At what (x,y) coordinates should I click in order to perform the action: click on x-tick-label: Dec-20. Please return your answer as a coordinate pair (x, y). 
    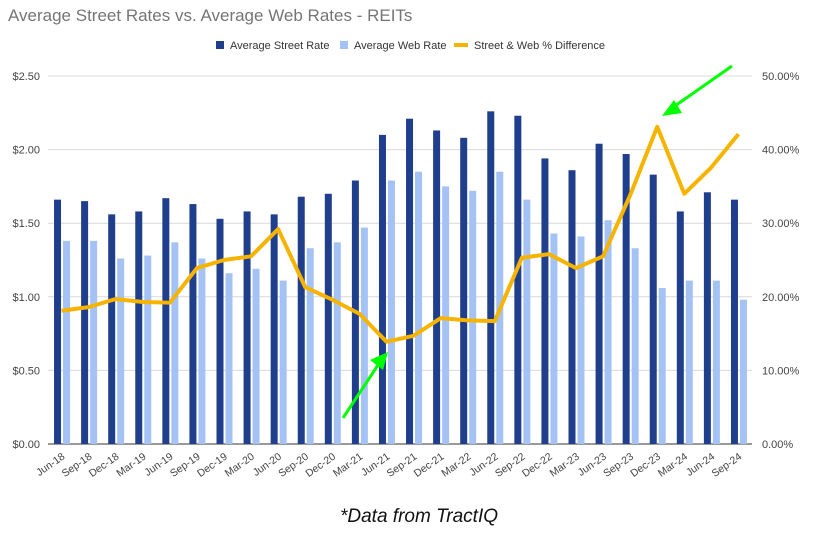
    Looking at the image, I should click on (320, 465).